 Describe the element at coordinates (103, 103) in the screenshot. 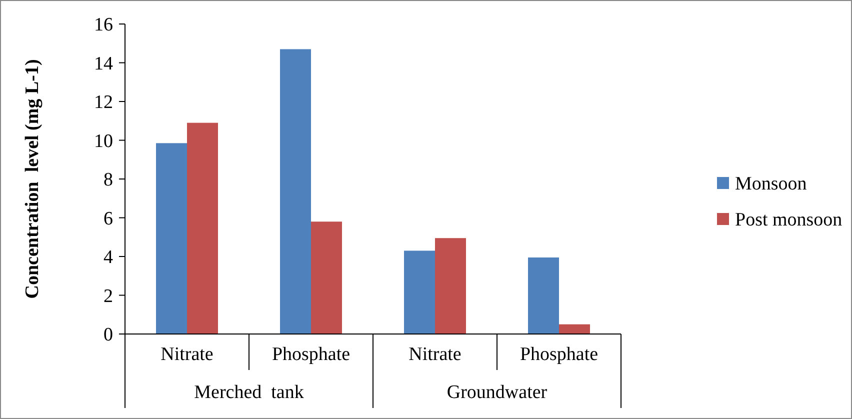

I see `y-tick-label: 12` at that location.